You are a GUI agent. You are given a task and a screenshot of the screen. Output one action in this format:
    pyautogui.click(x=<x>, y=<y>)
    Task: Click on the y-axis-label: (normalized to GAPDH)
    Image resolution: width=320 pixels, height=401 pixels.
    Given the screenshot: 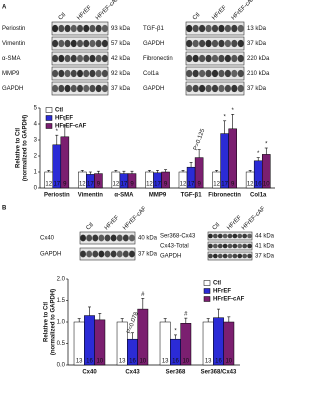 What is the action you would take?
    pyautogui.click(x=54, y=322)
    